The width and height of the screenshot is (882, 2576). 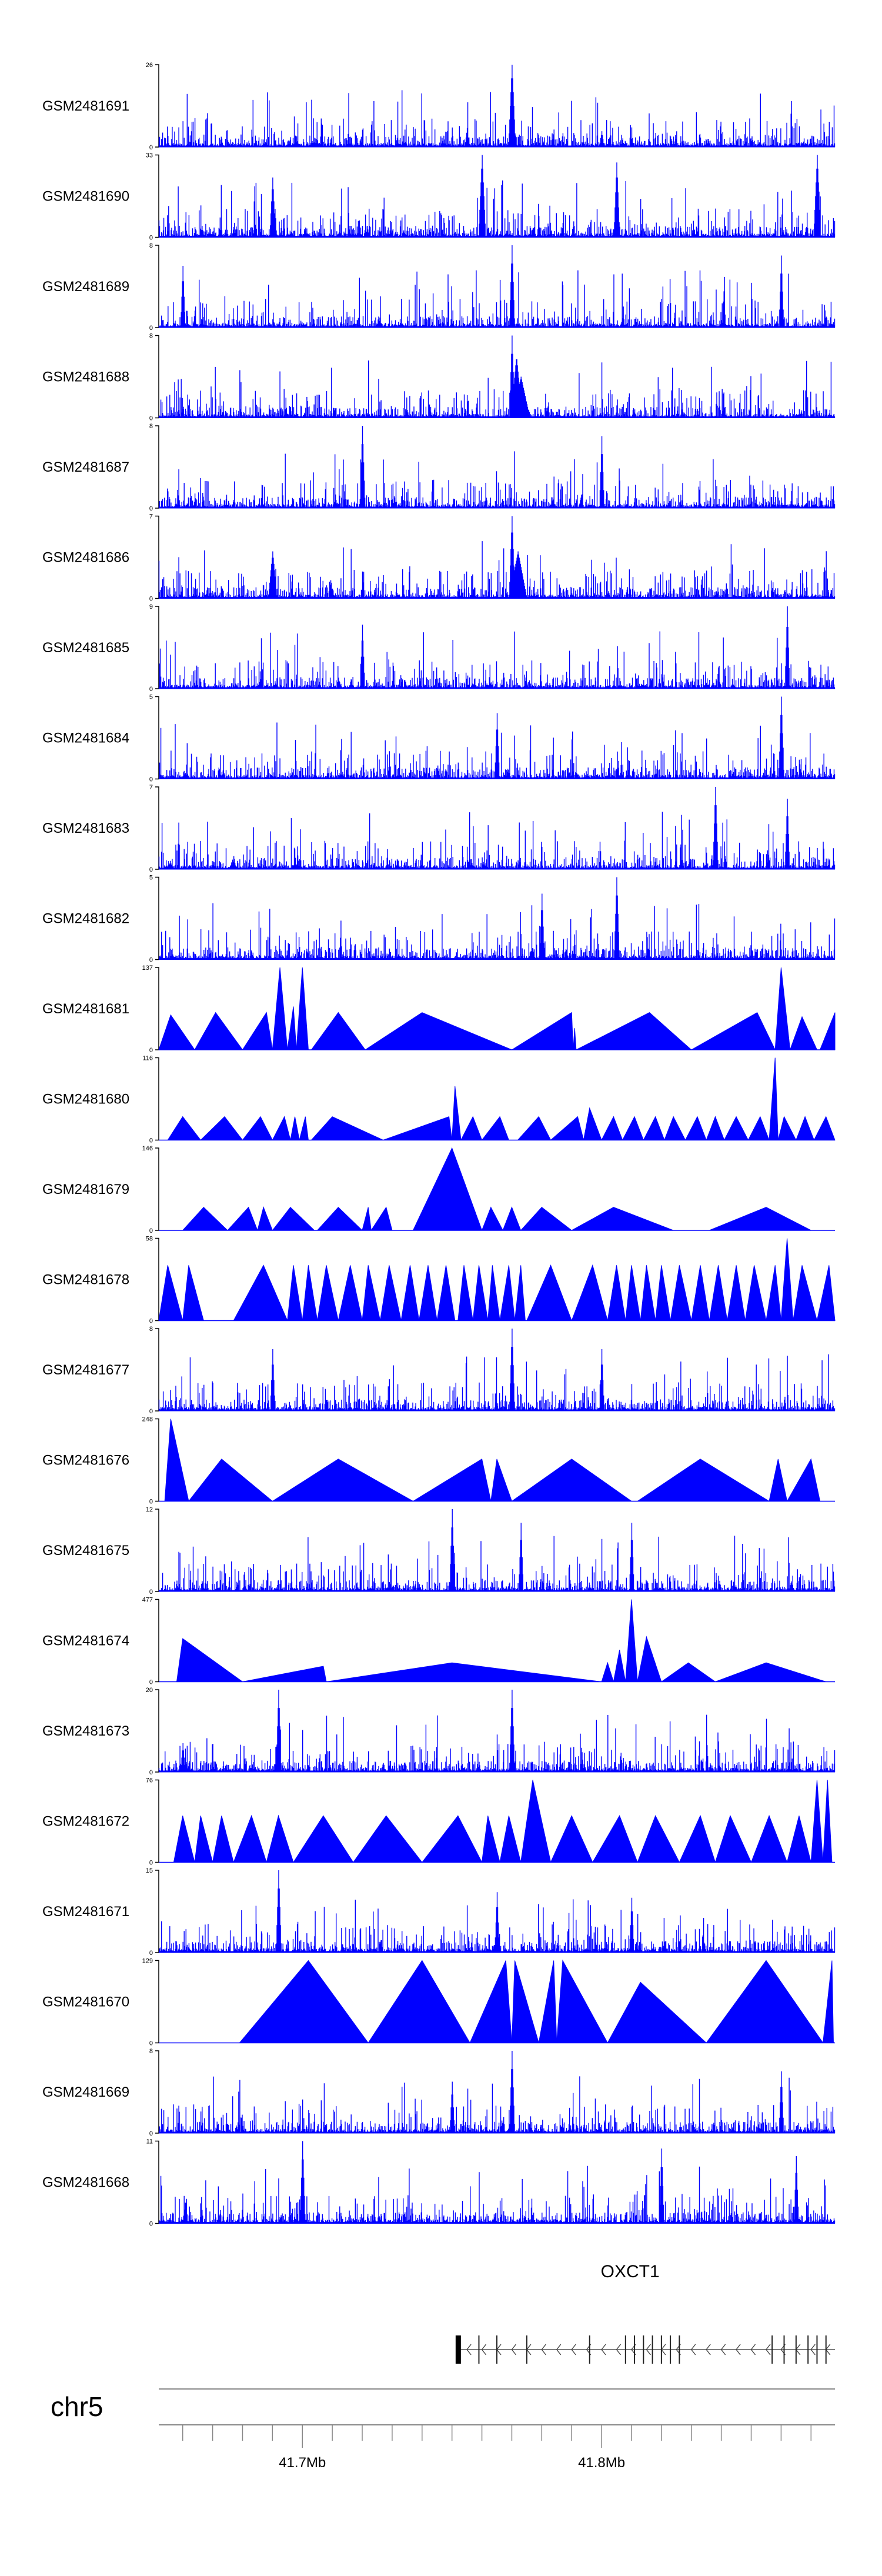 I want to click on track-label: GSM2481675, so click(x=85, y=1551).